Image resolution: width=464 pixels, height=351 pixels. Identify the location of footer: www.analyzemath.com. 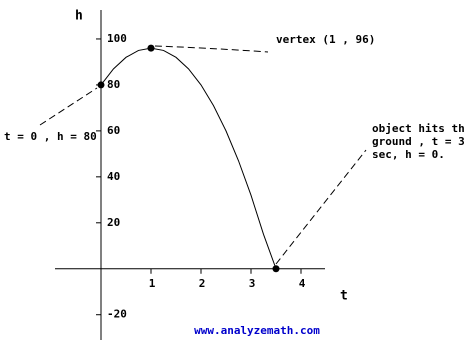
(257, 330).